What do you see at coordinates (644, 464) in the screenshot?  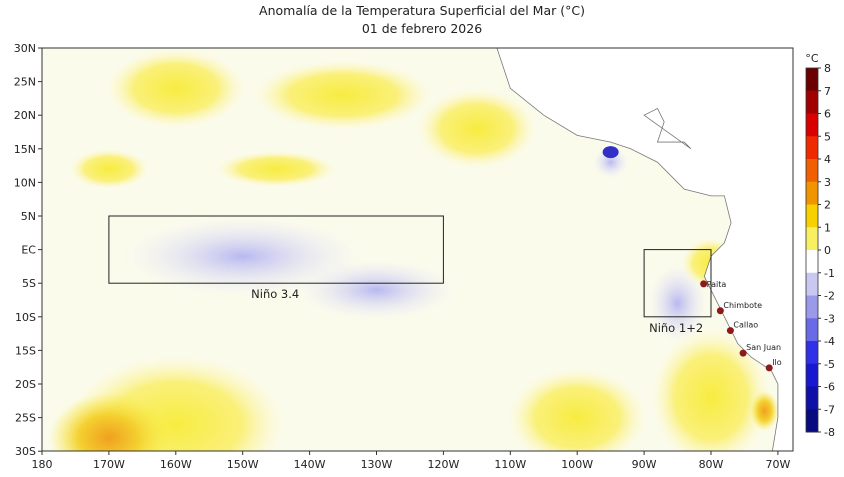 I see `lon-tick-label: 90W` at bounding box center [644, 464].